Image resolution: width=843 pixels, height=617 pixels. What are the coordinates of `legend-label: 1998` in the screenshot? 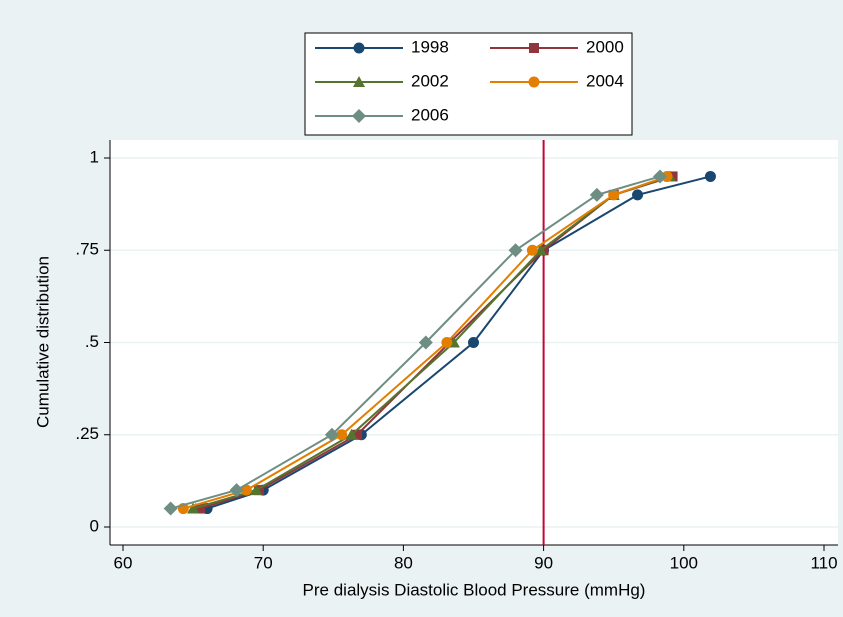 It's located at (430, 46).